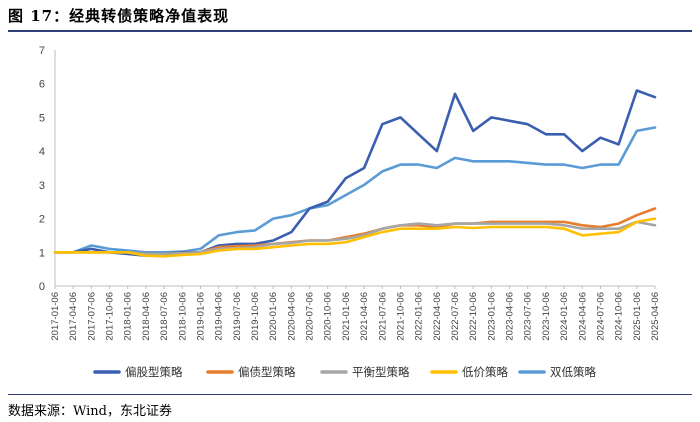 The image size is (700, 422). What do you see at coordinates (273, 316) in the screenshot?
I see `x-tick-label: 2020-01-06` at bounding box center [273, 316].